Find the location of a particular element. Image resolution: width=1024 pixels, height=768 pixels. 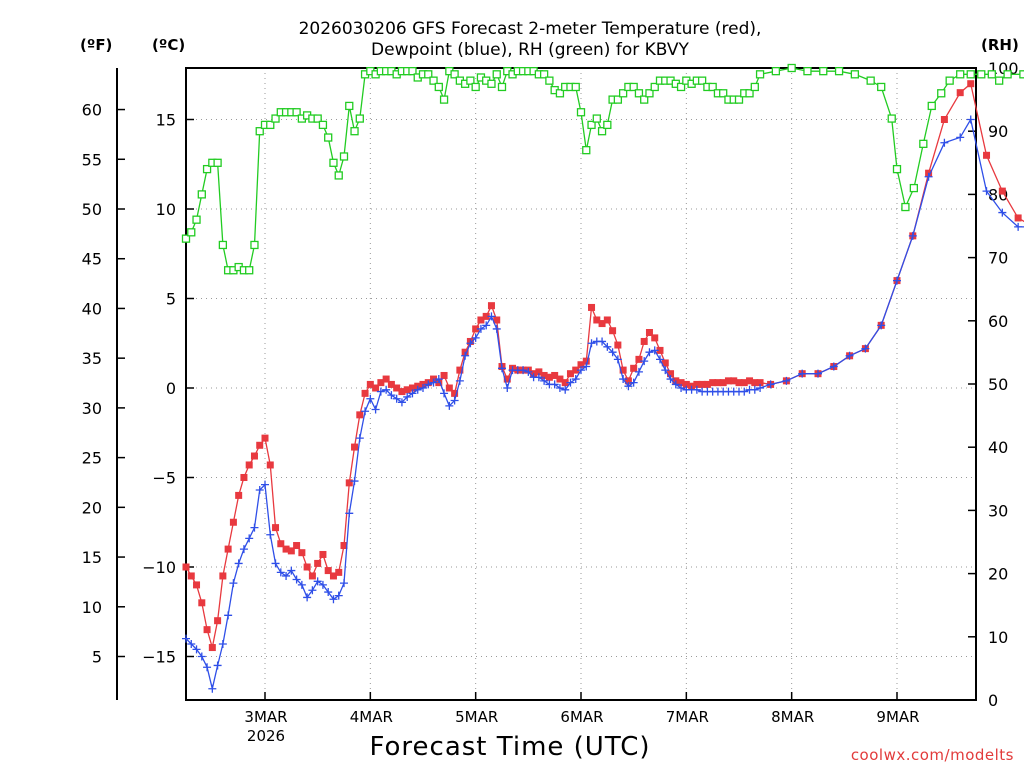

fahrenheit-tick-label: 10 is located at coordinates (92, 607).